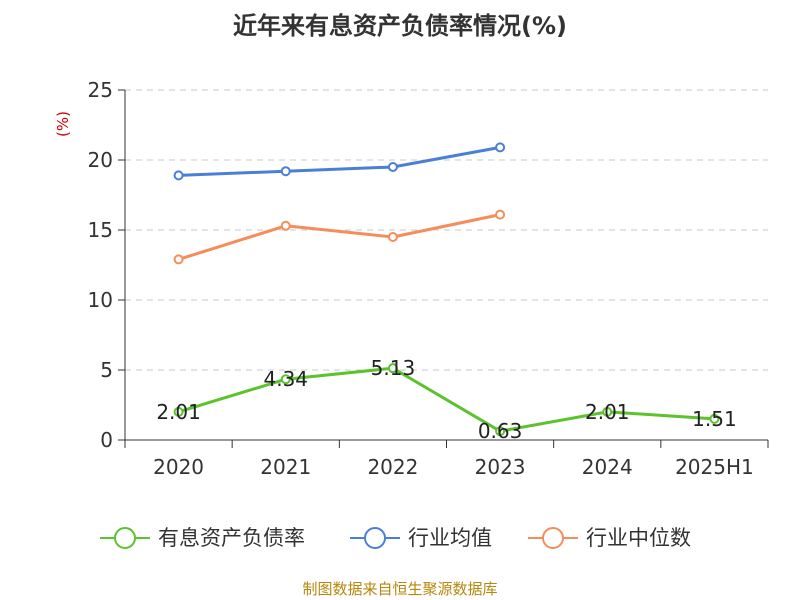  I want to click on x-tick-label: 2022, so click(392, 467).